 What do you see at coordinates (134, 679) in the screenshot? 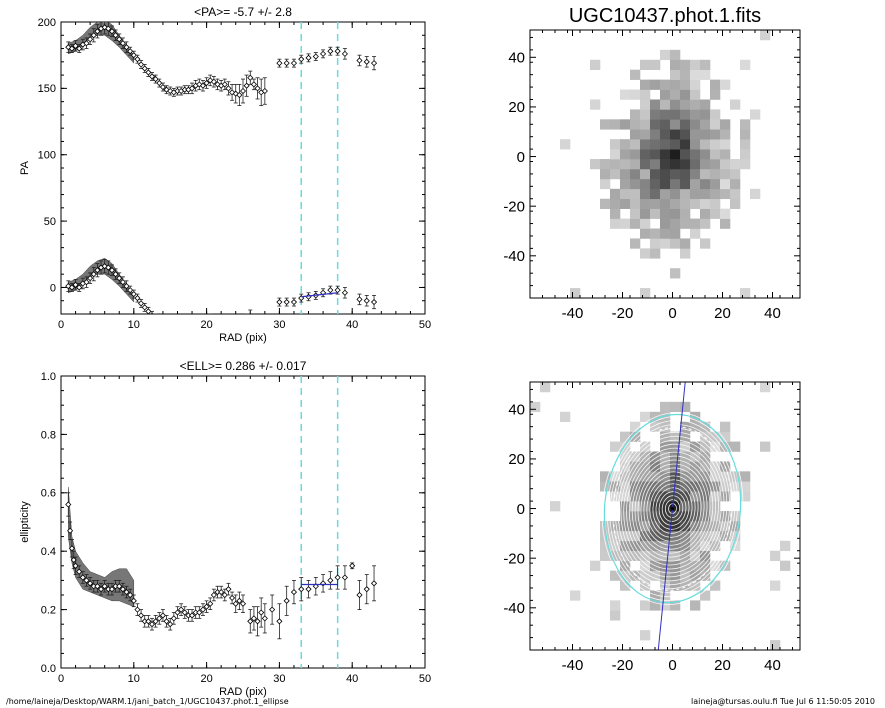
I see `x-tick-label: 10` at bounding box center [134, 679].